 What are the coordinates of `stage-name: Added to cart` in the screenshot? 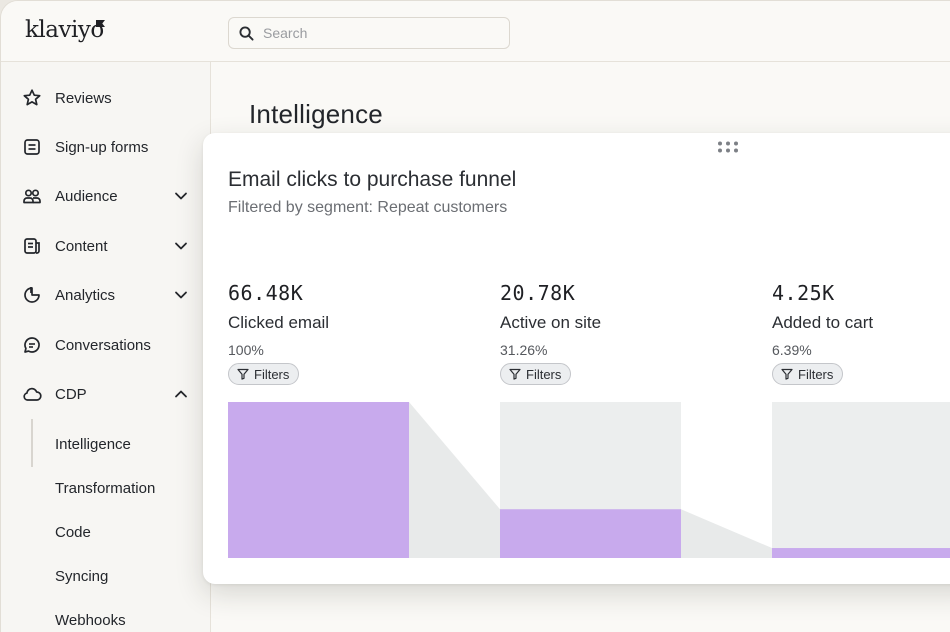 It's located at (823, 322).